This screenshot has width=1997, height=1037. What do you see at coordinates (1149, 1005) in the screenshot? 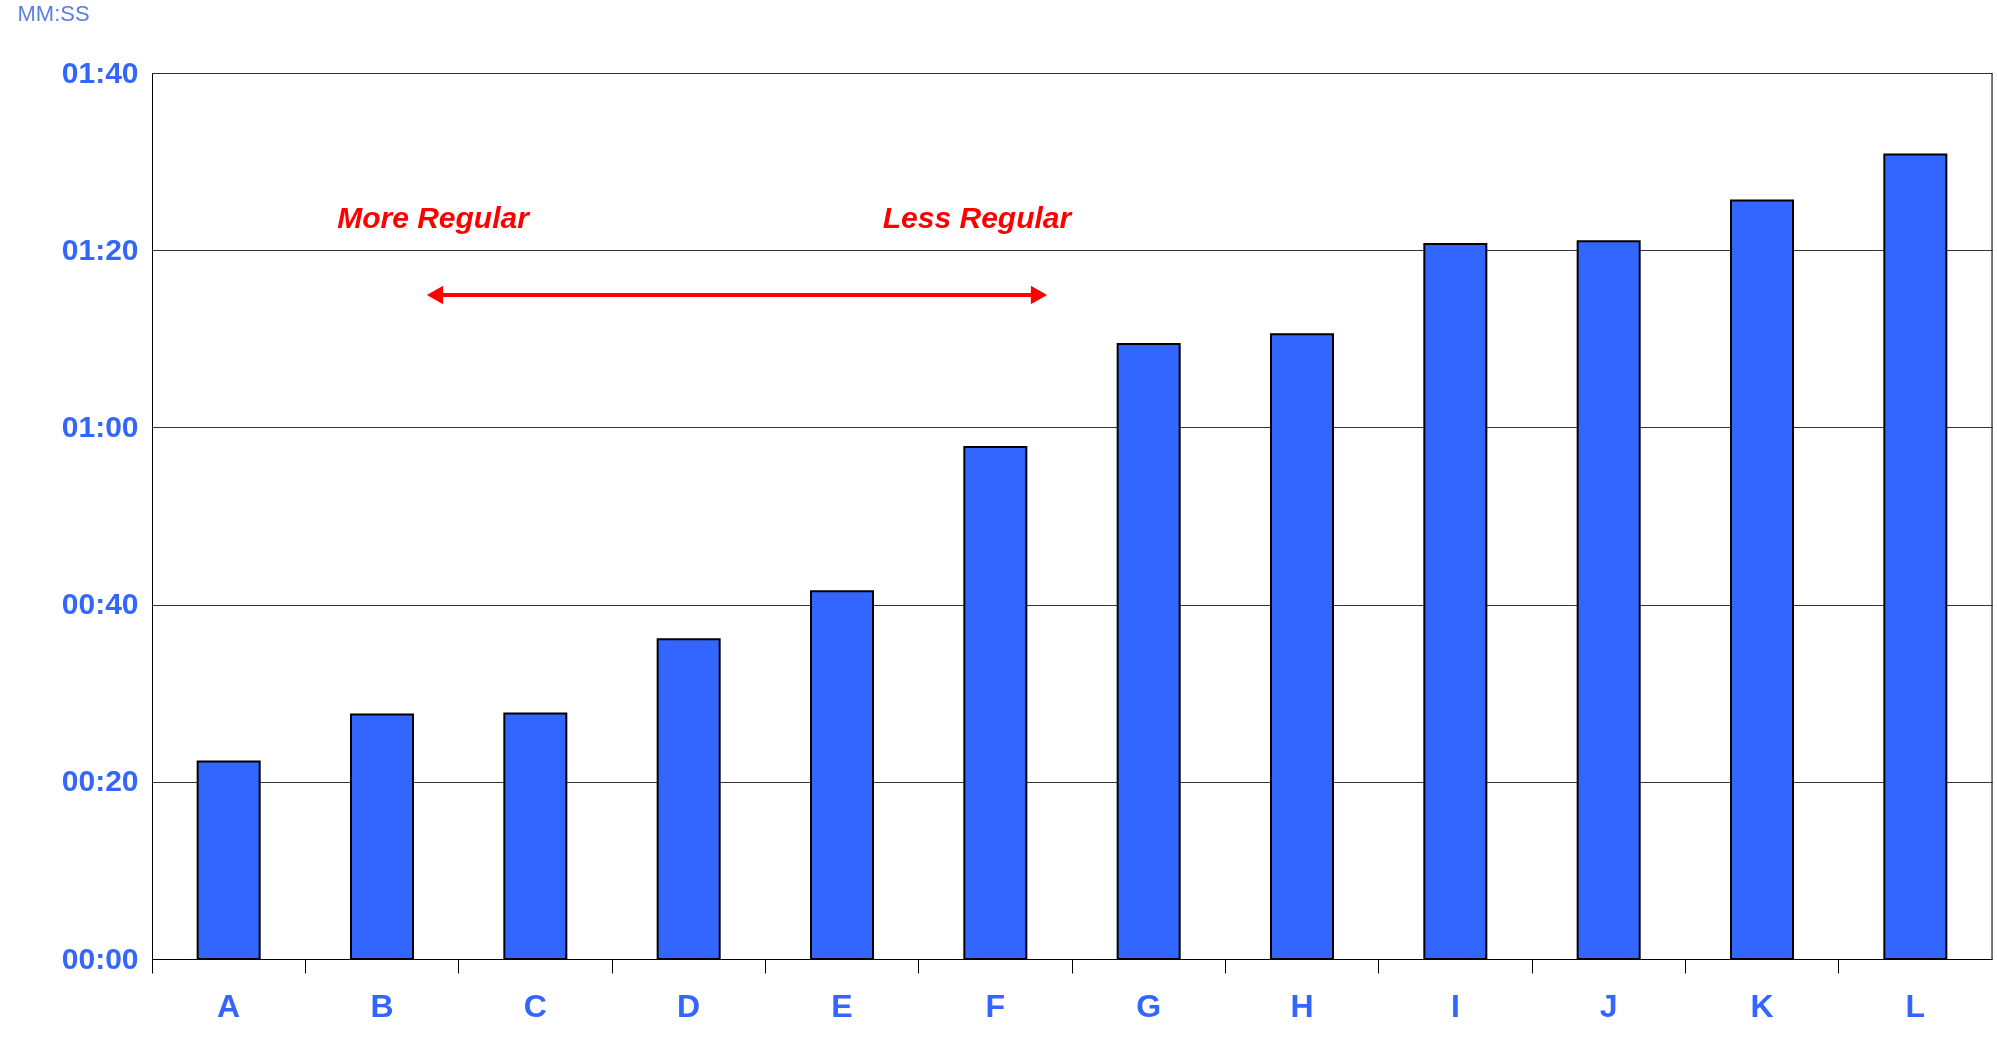
I see `x-tick-label: G` at bounding box center [1149, 1005].